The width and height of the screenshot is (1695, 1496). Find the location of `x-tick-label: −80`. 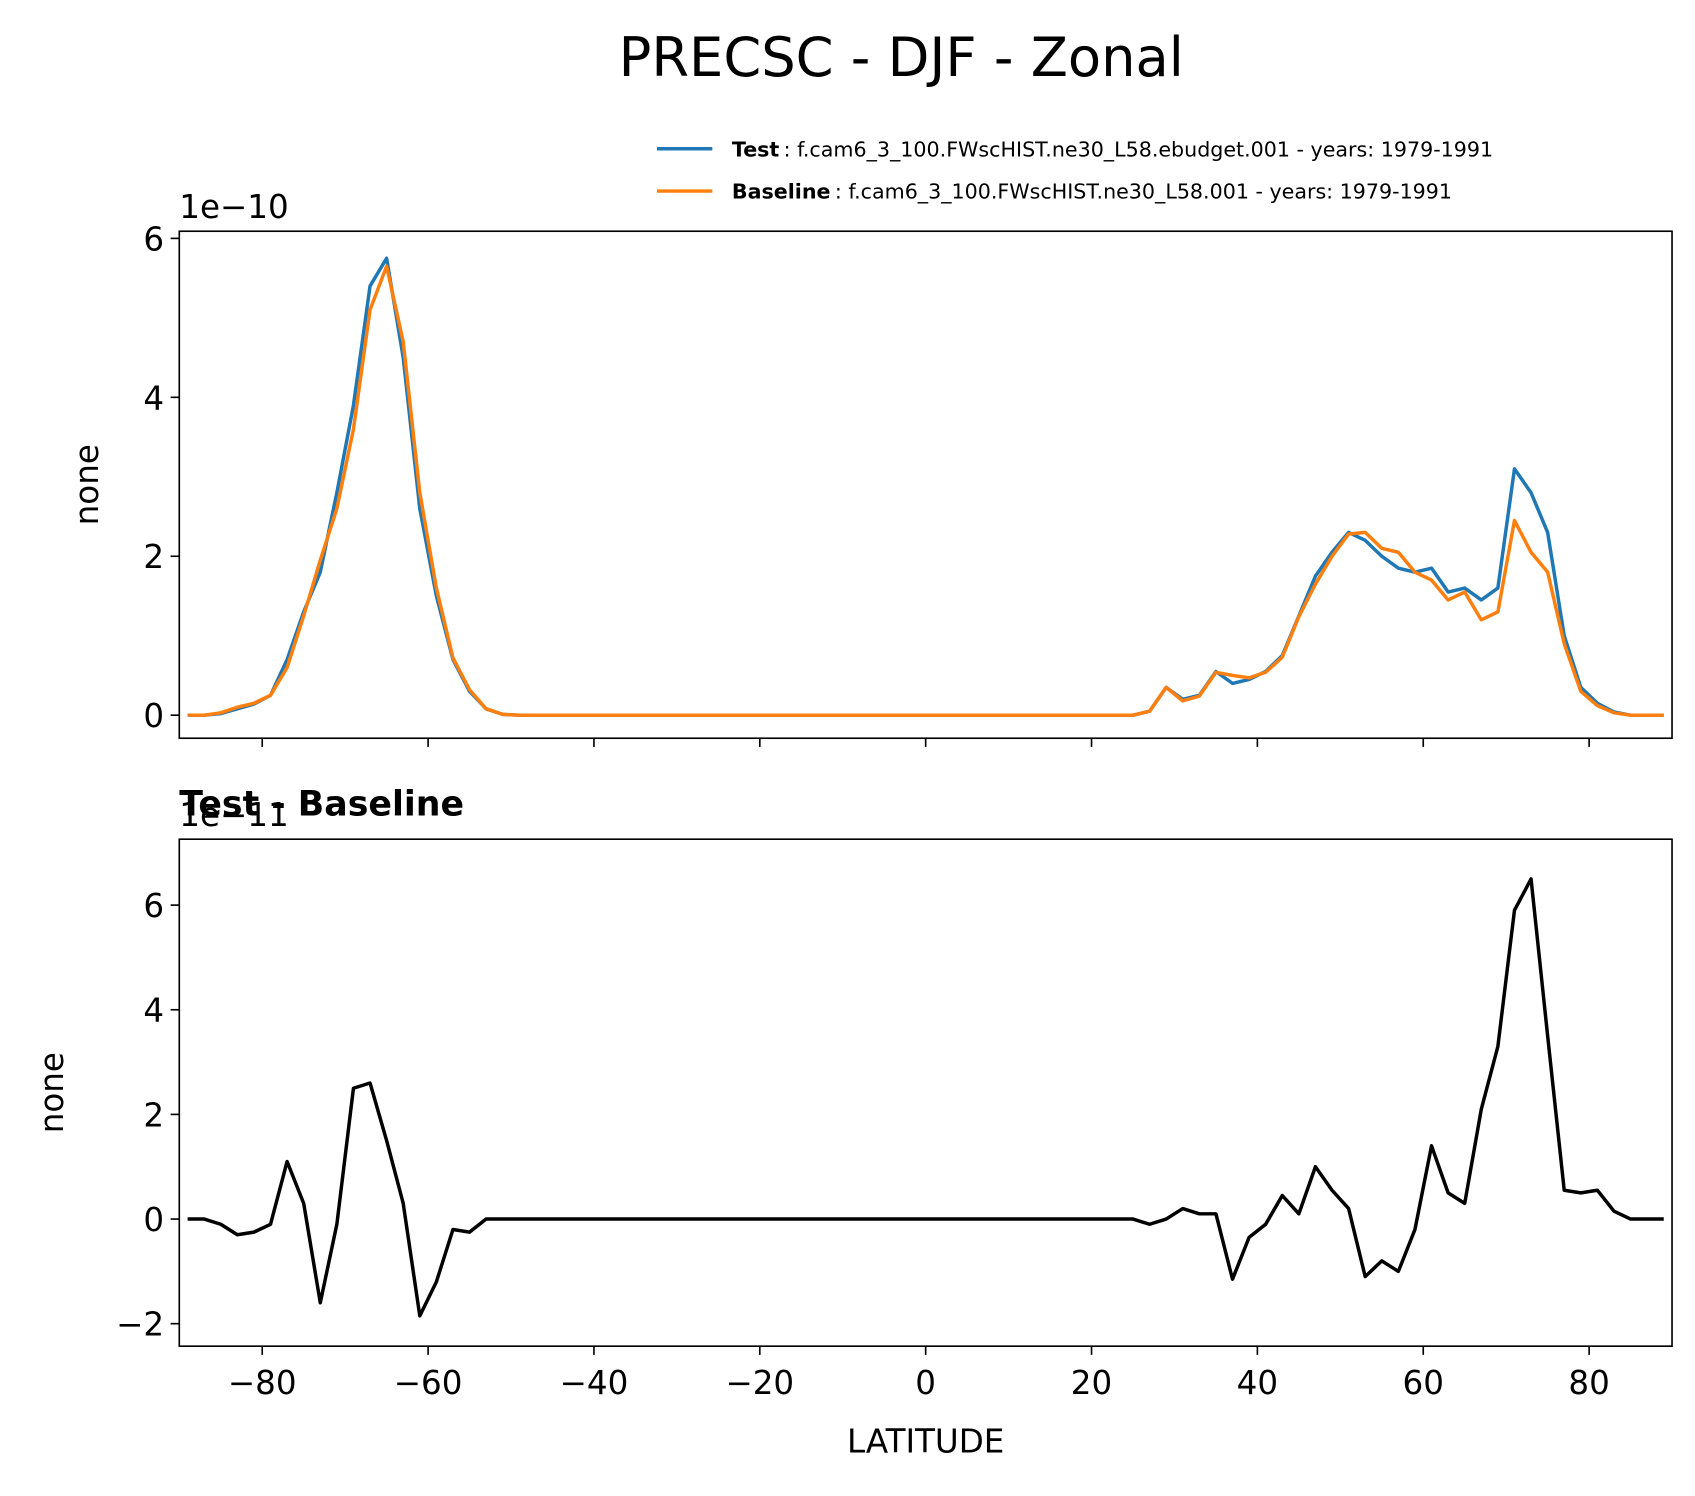

x-tick-label: −80 is located at coordinates (262, 1383).